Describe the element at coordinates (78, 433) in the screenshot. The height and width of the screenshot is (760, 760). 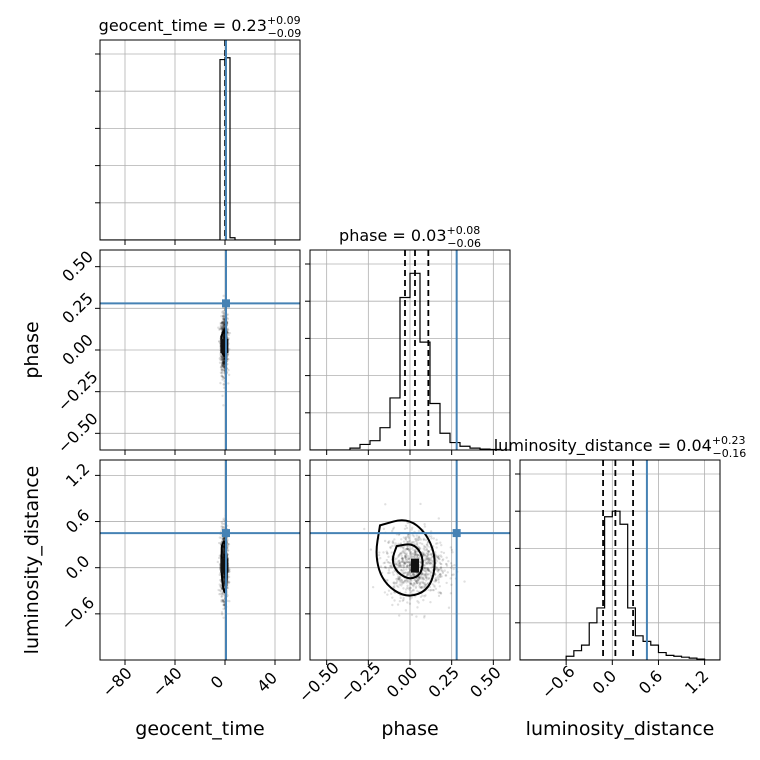
I see `y-tick-label: −0.50` at that location.